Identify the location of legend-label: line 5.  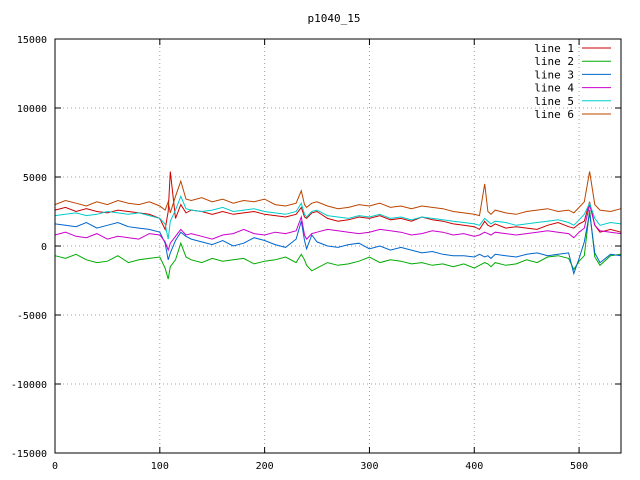
(554, 101).